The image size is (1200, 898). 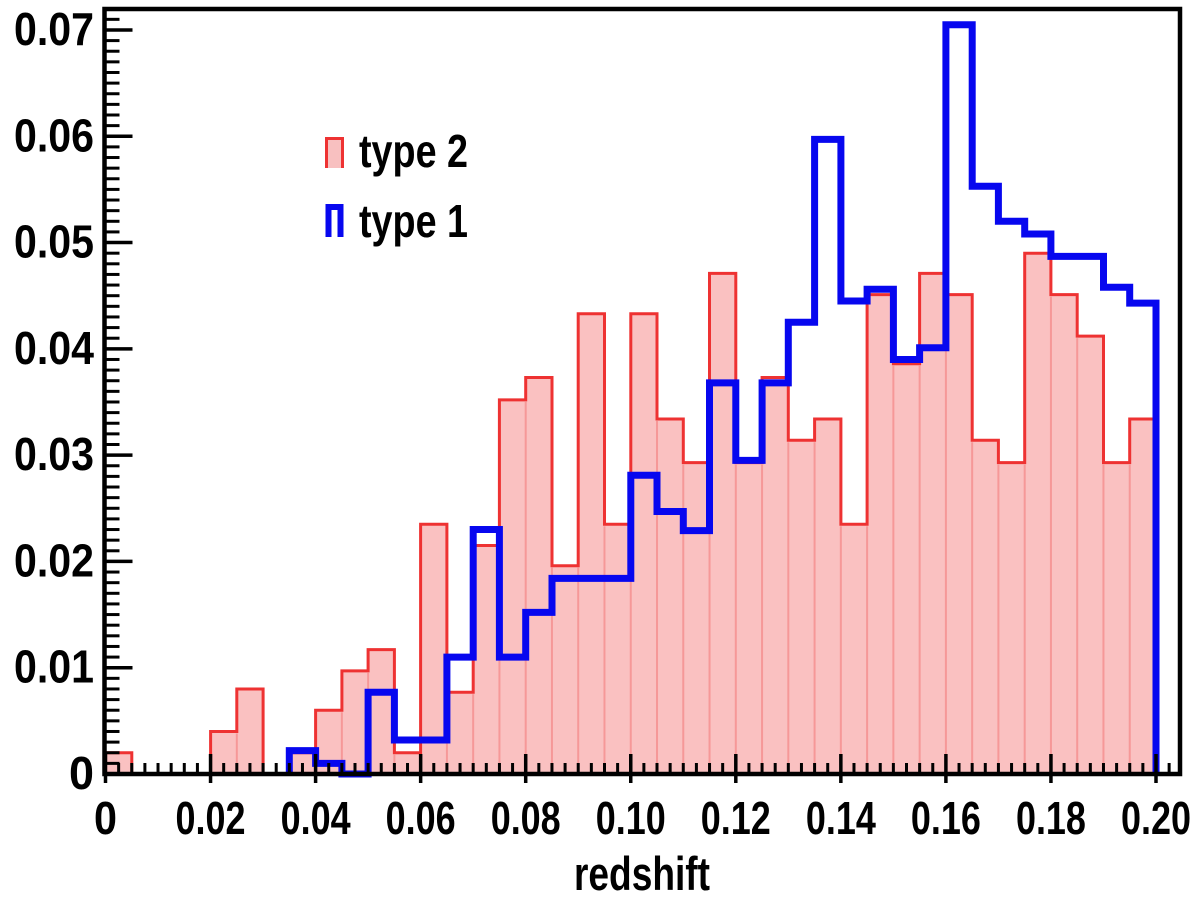 What do you see at coordinates (54, 242) in the screenshot?
I see `y-tick-label: 0.05` at bounding box center [54, 242].